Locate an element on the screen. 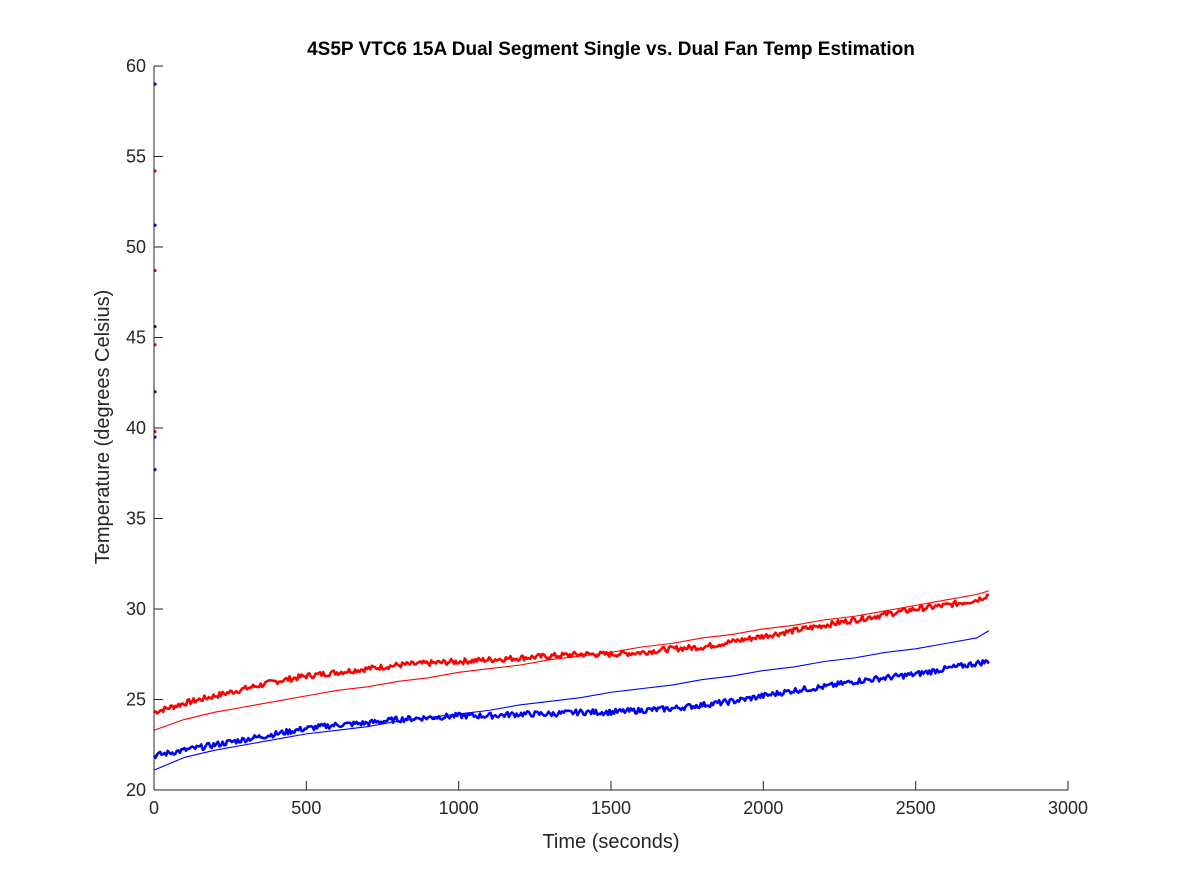 The width and height of the screenshot is (1181, 886). x-tick-label: 500 is located at coordinates (306, 808).